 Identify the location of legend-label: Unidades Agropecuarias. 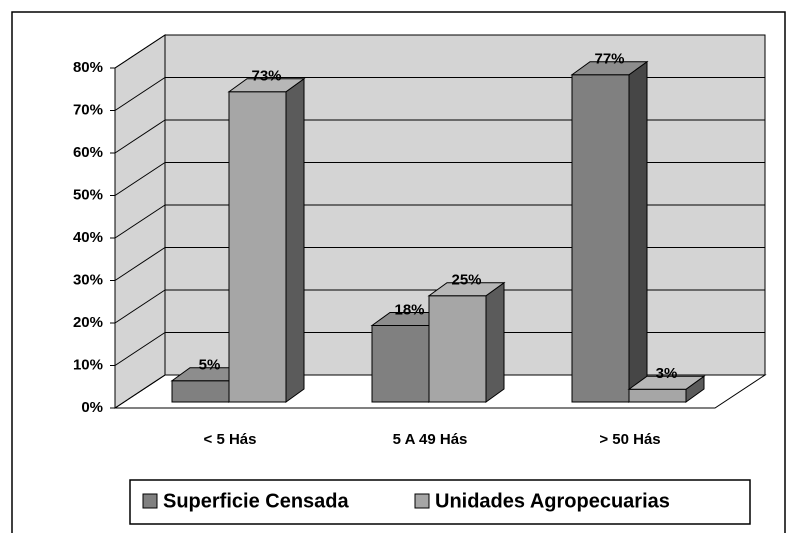
(552, 501).